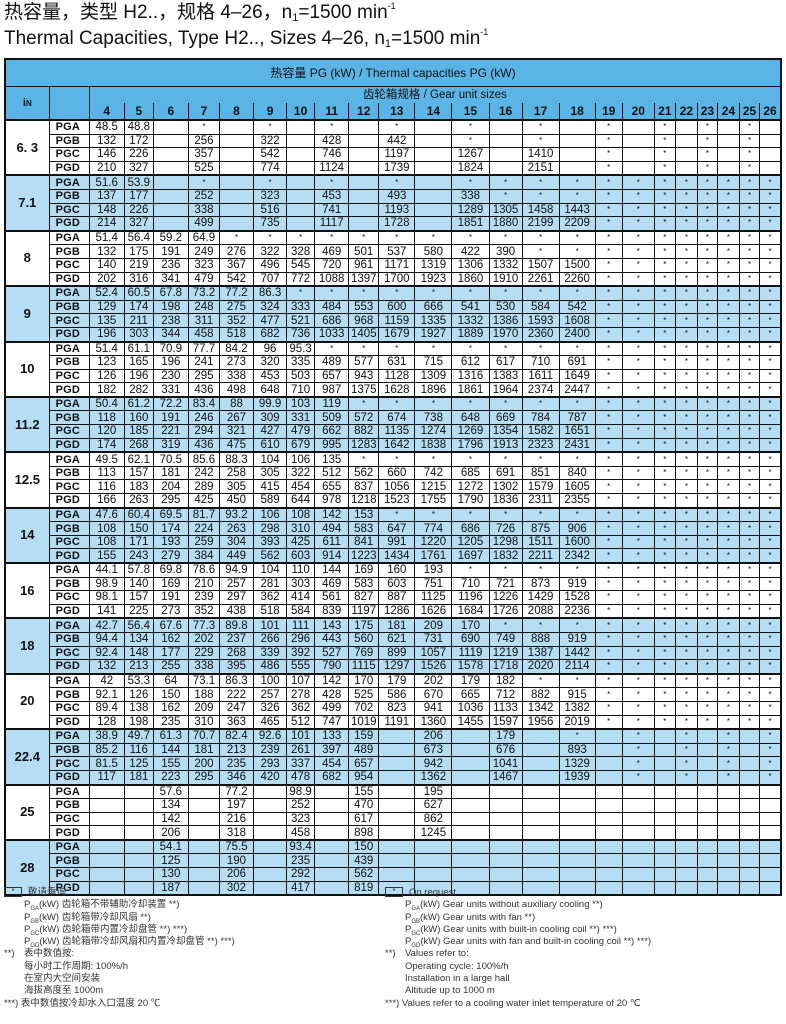 This screenshot has width=786, height=1024. I want to click on value-cell: 126, so click(106, 376).